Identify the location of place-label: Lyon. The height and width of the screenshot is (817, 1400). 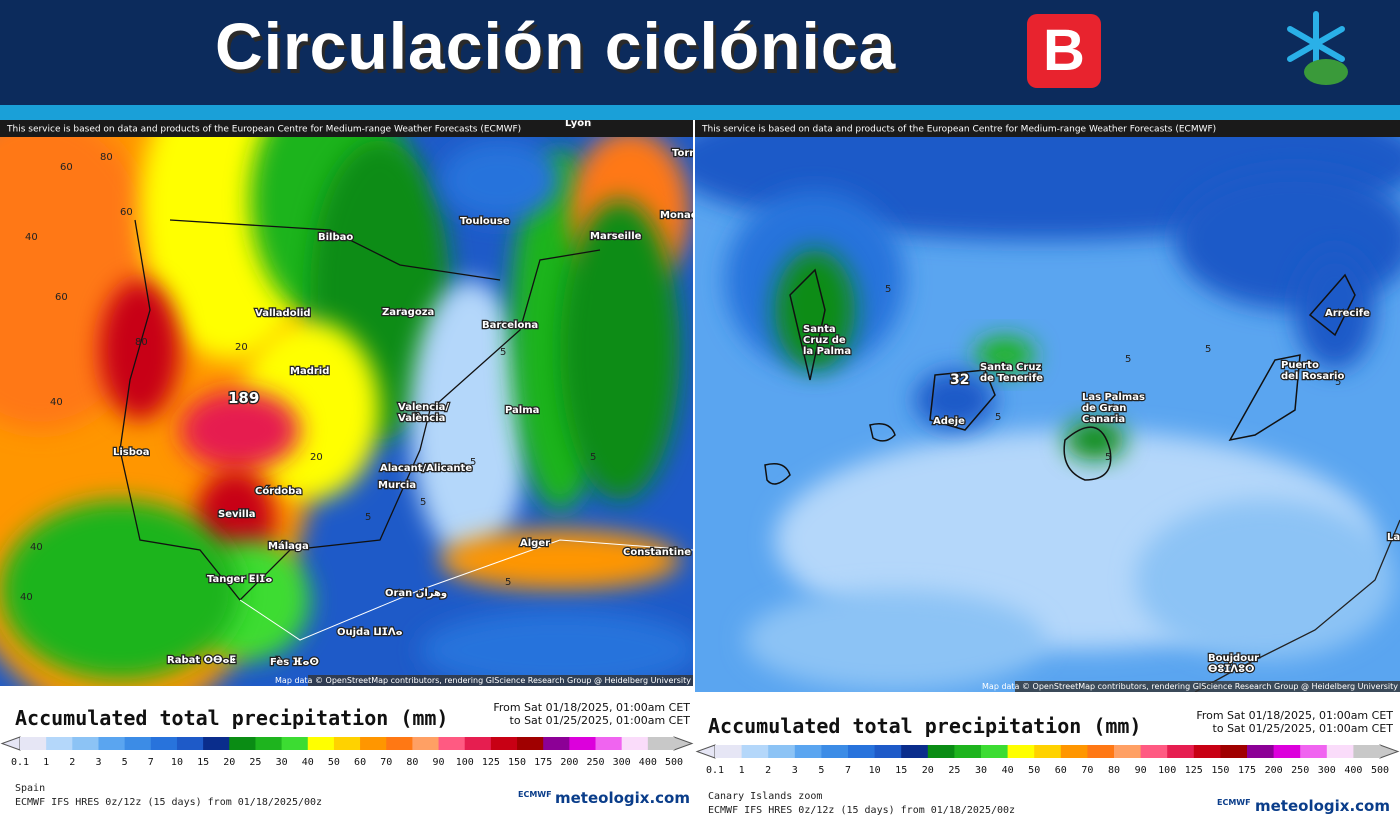
(578, 124).